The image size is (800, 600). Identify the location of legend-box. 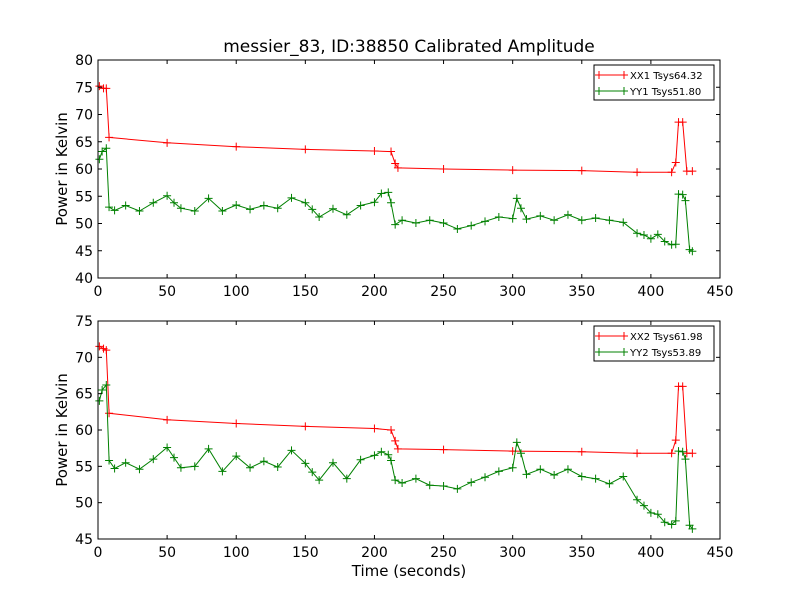
(654, 82).